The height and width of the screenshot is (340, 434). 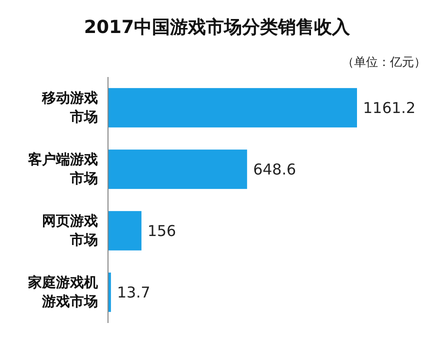 What do you see at coordinates (218, 27) in the screenshot?
I see `chart-title: 2017中国游戏市场分类销售收入` at bounding box center [218, 27].